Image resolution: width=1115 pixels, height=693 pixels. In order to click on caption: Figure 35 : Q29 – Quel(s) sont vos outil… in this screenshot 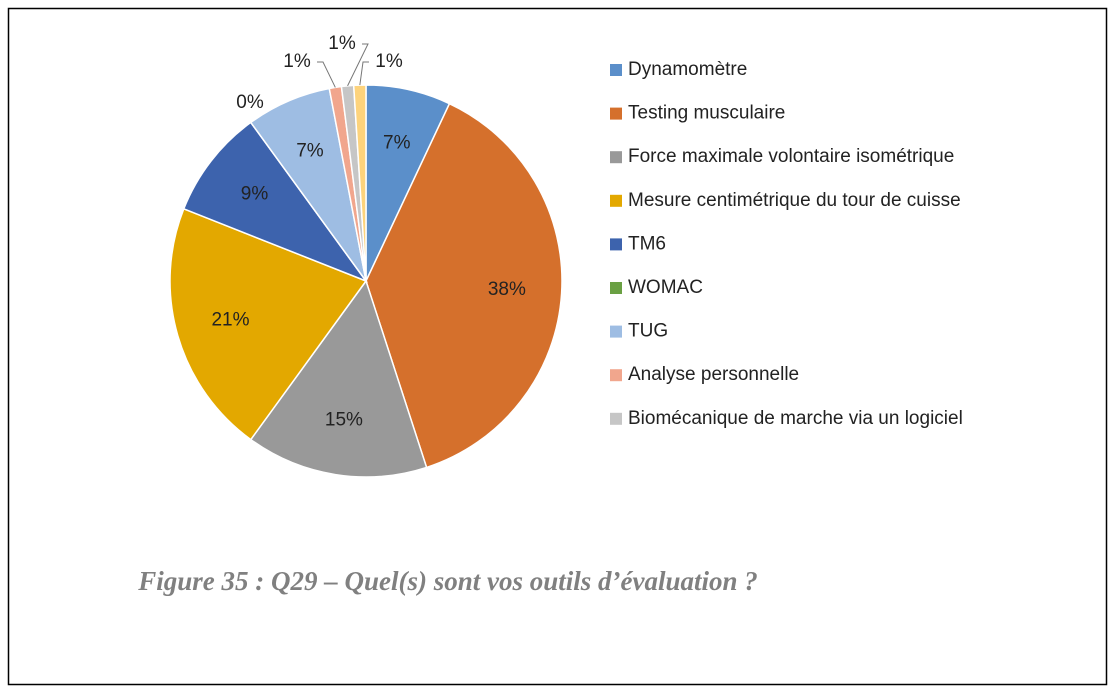, I will do `click(447, 581)`.